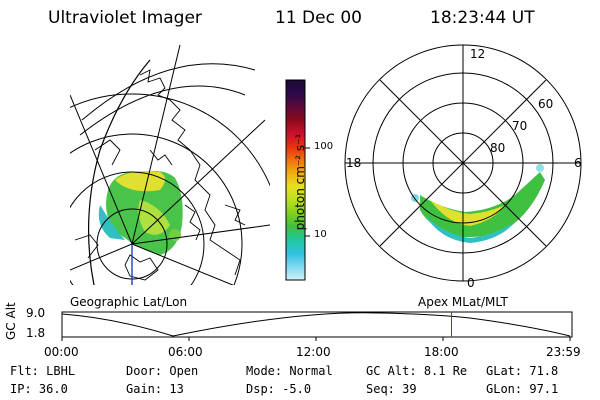 Image resolution: width=600 pixels, height=400 pixels. Describe the element at coordinates (36, 333) in the screenshot. I see `orbit-ymin: 1.8` at that location.